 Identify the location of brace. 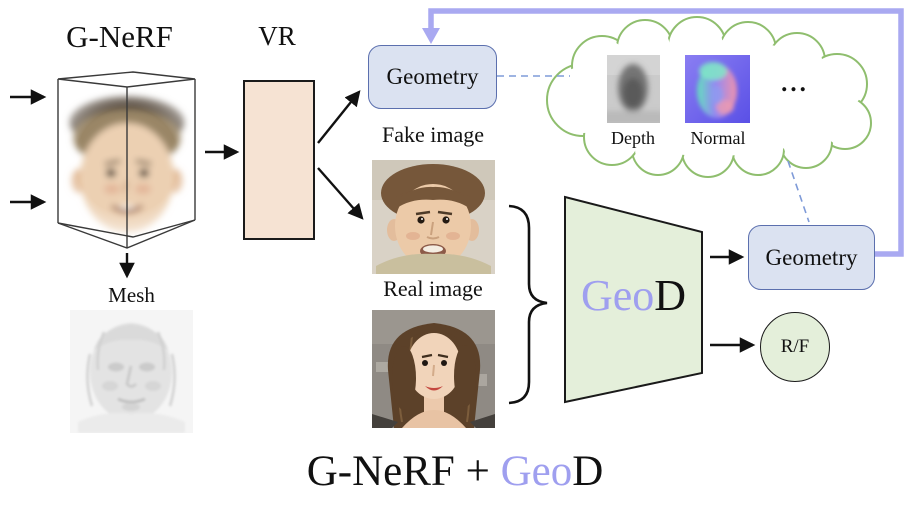
(528, 304).